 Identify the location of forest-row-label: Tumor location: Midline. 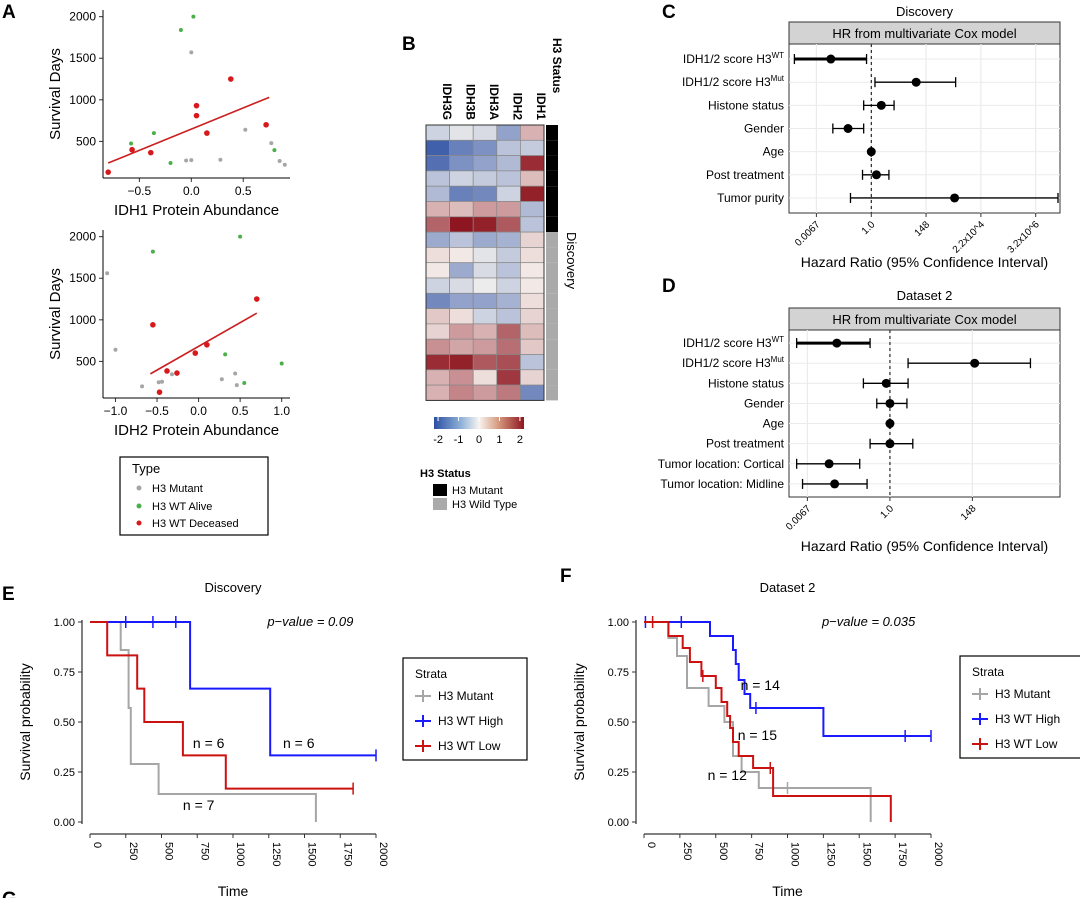
(722, 484).